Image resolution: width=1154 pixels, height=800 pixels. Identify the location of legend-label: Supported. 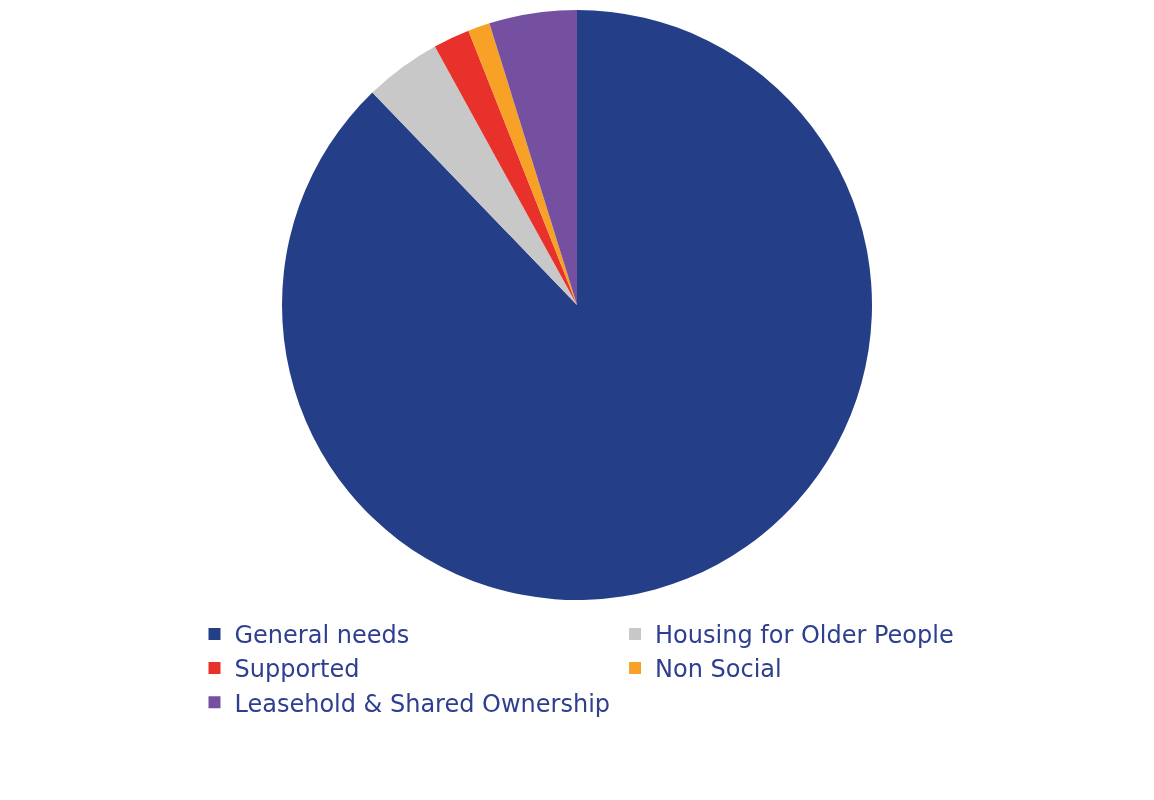
(297, 669).